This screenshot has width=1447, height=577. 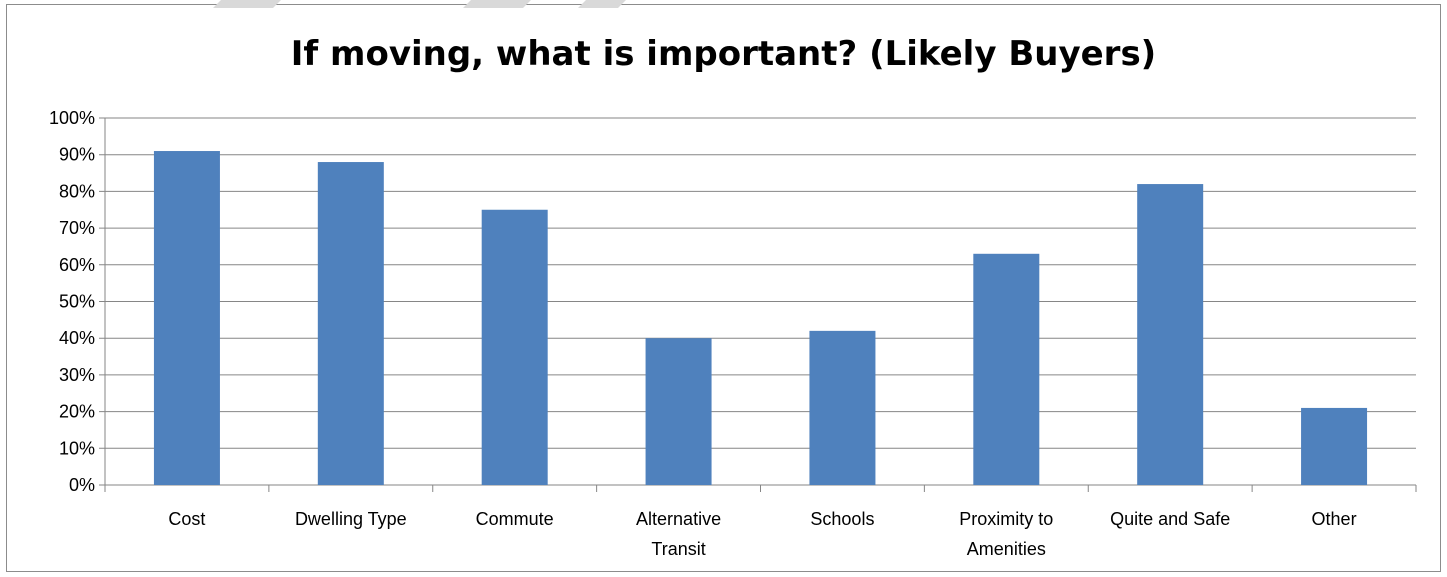 What do you see at coordinates (678, 534) in the screenshot?
I see `x-tick-label: Alternative Transit` at bounding box center [678, 534].